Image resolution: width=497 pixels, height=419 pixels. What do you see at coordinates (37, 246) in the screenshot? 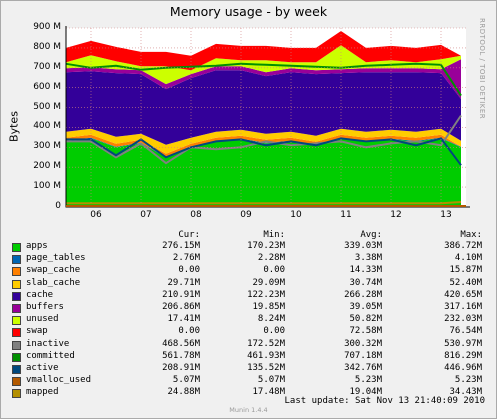
I see `legend-series-name: apps` at bounding box center [37, 246].